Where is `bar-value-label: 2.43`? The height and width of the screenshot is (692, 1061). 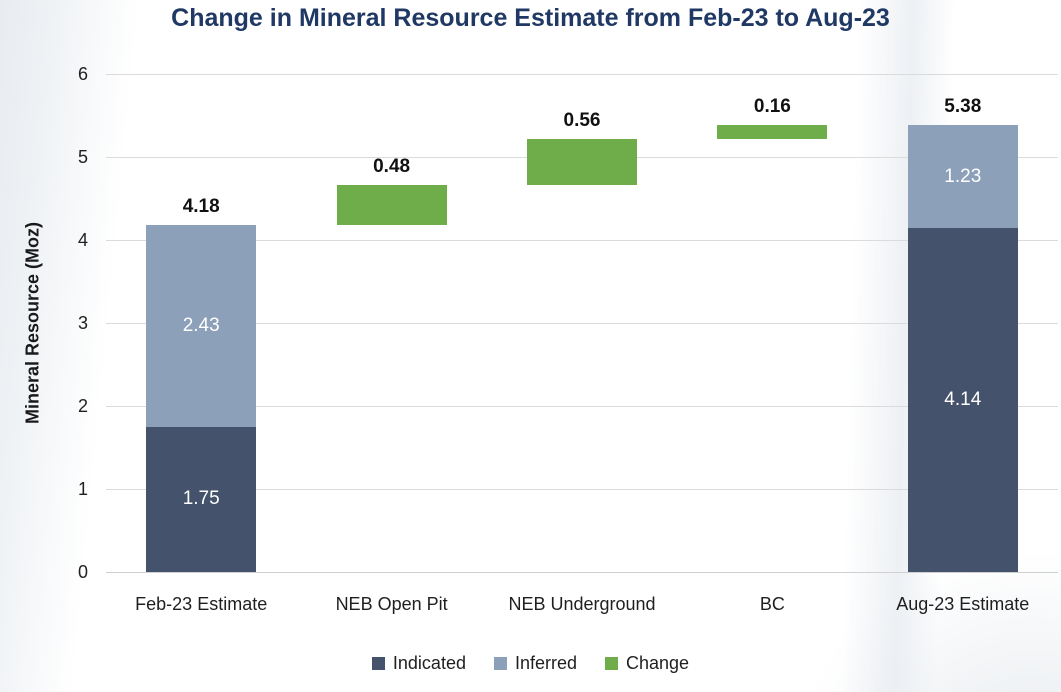 bar-value-label: 2.43 is located at coordinates (201, 325).